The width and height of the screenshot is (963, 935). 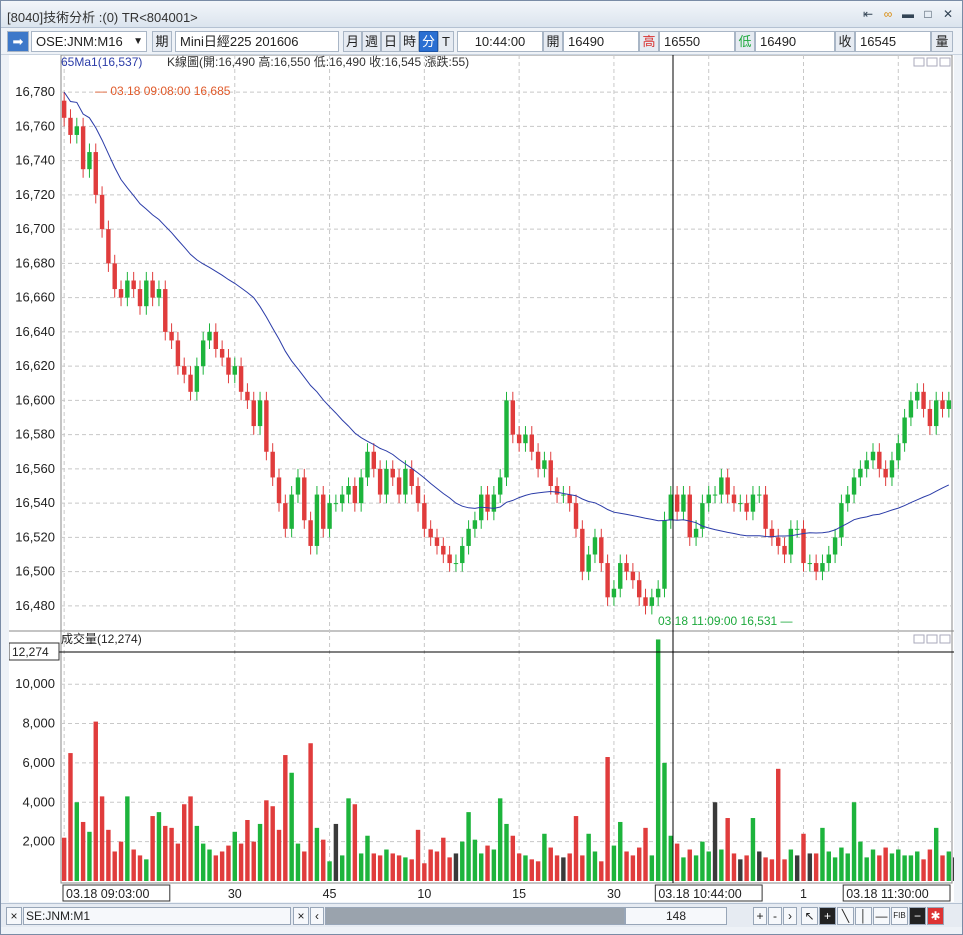 I want to click on zoom-in-icon: +, so click(x=760, y=916).